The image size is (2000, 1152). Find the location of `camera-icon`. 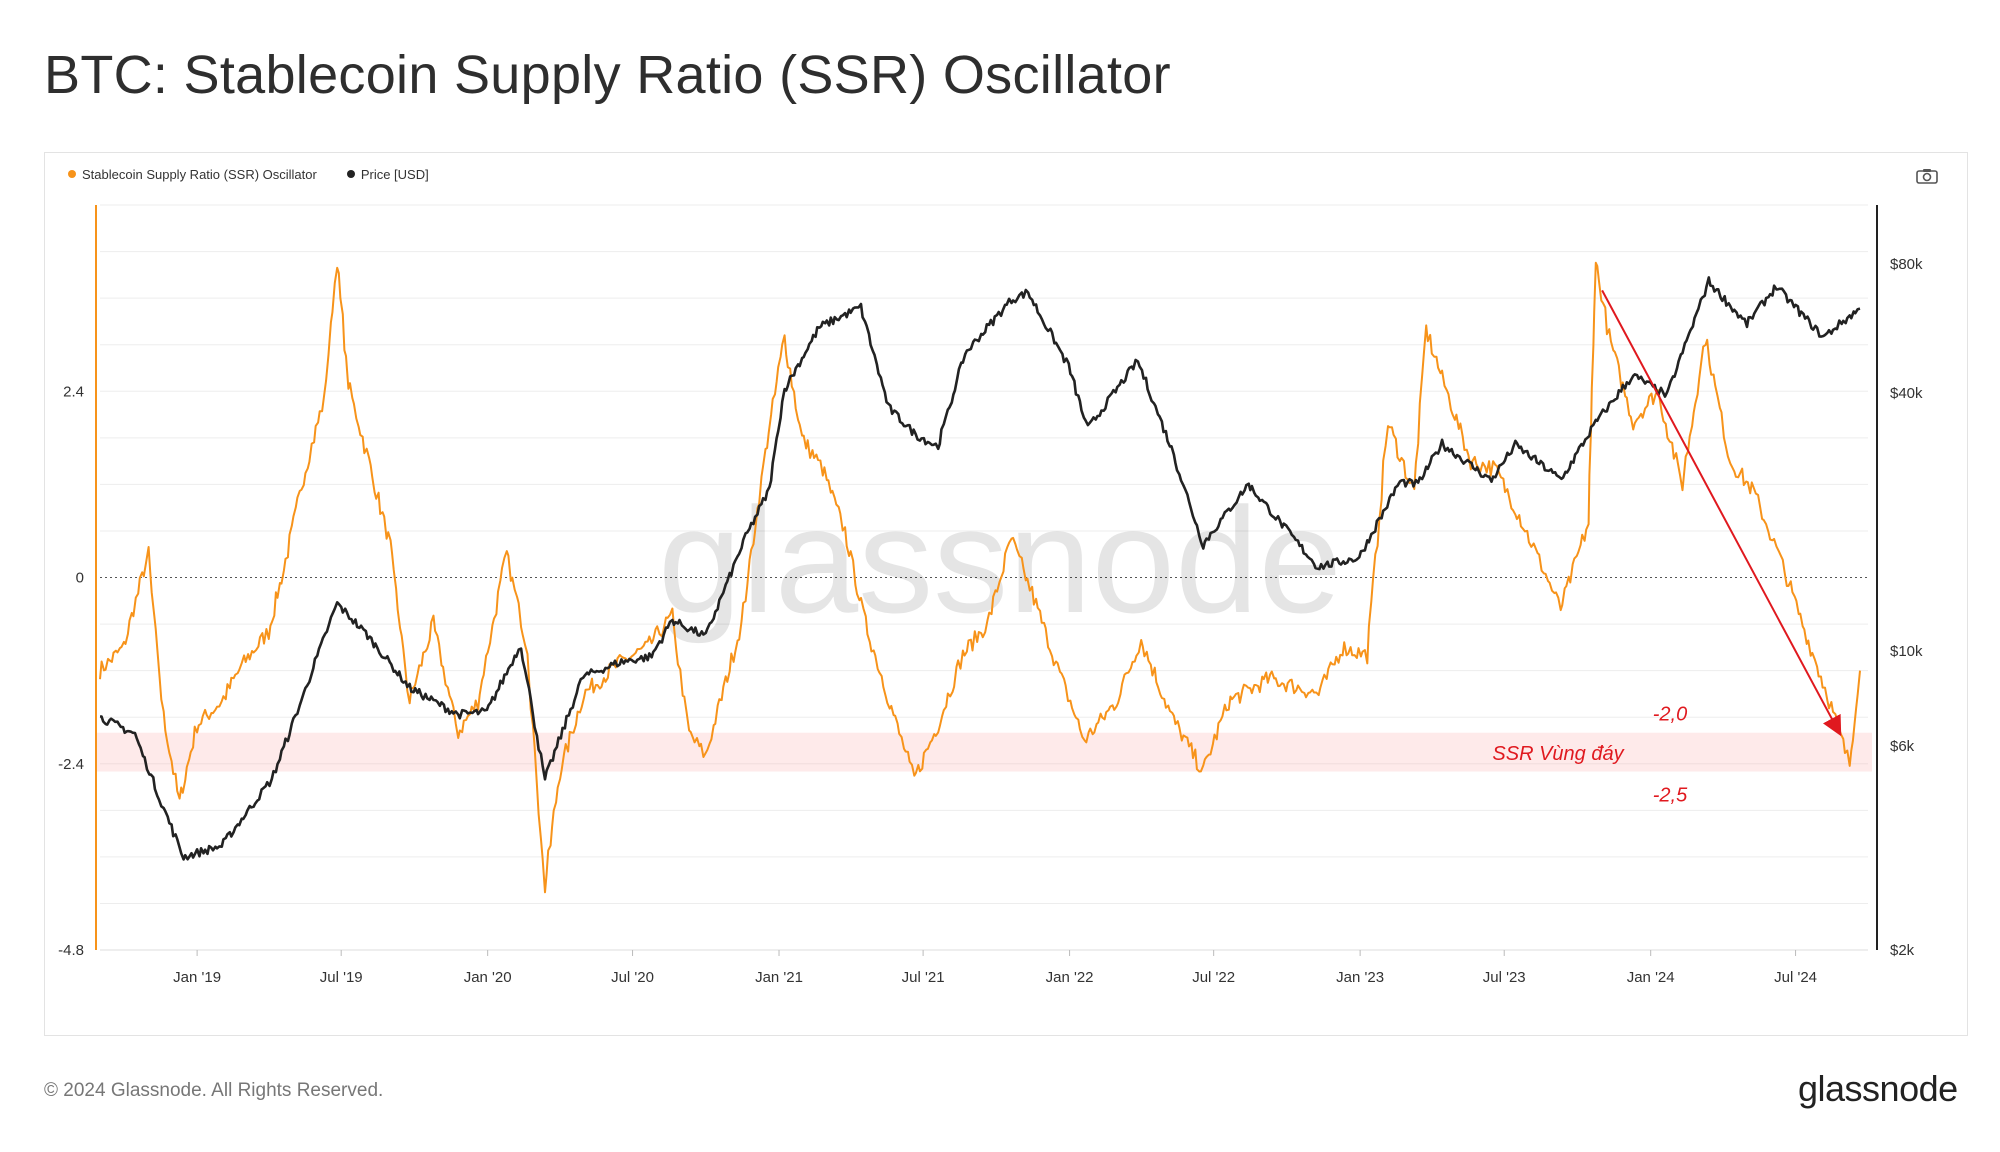

camera-icon is located at coordinates (1927, 176).